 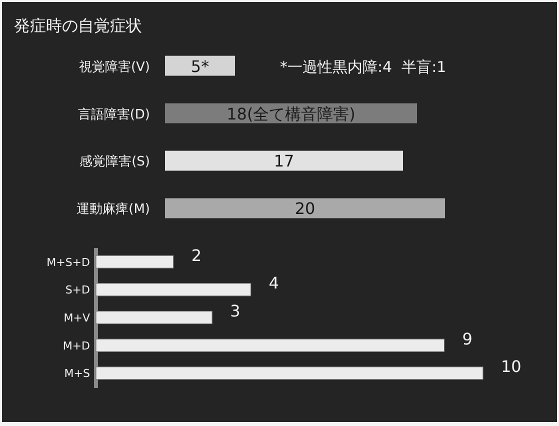 What do you see at coordinates (113, 210) in the screenshot?
I see `y-tick-label: 運動麻痺(M)` at bounding box center [113, 210].